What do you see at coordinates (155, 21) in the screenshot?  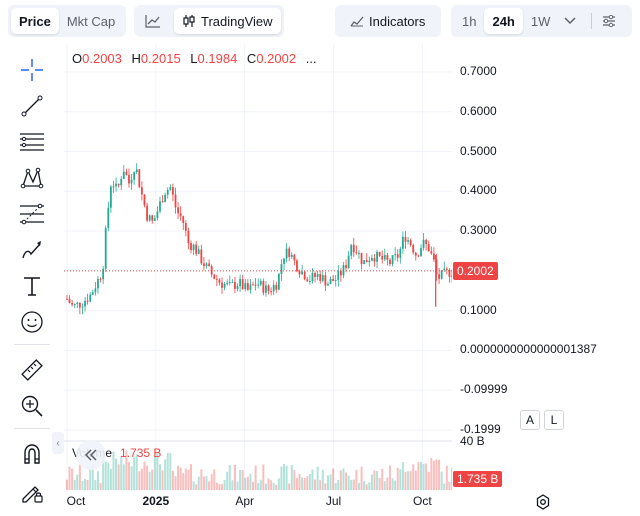 I see `line-chart-button` at bounding box center [155, 21].